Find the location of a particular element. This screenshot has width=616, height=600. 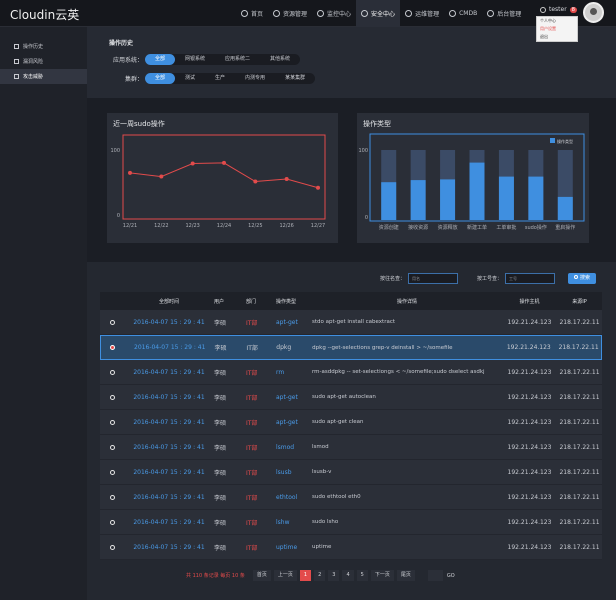

line-series is located at coordinates (224, 175).